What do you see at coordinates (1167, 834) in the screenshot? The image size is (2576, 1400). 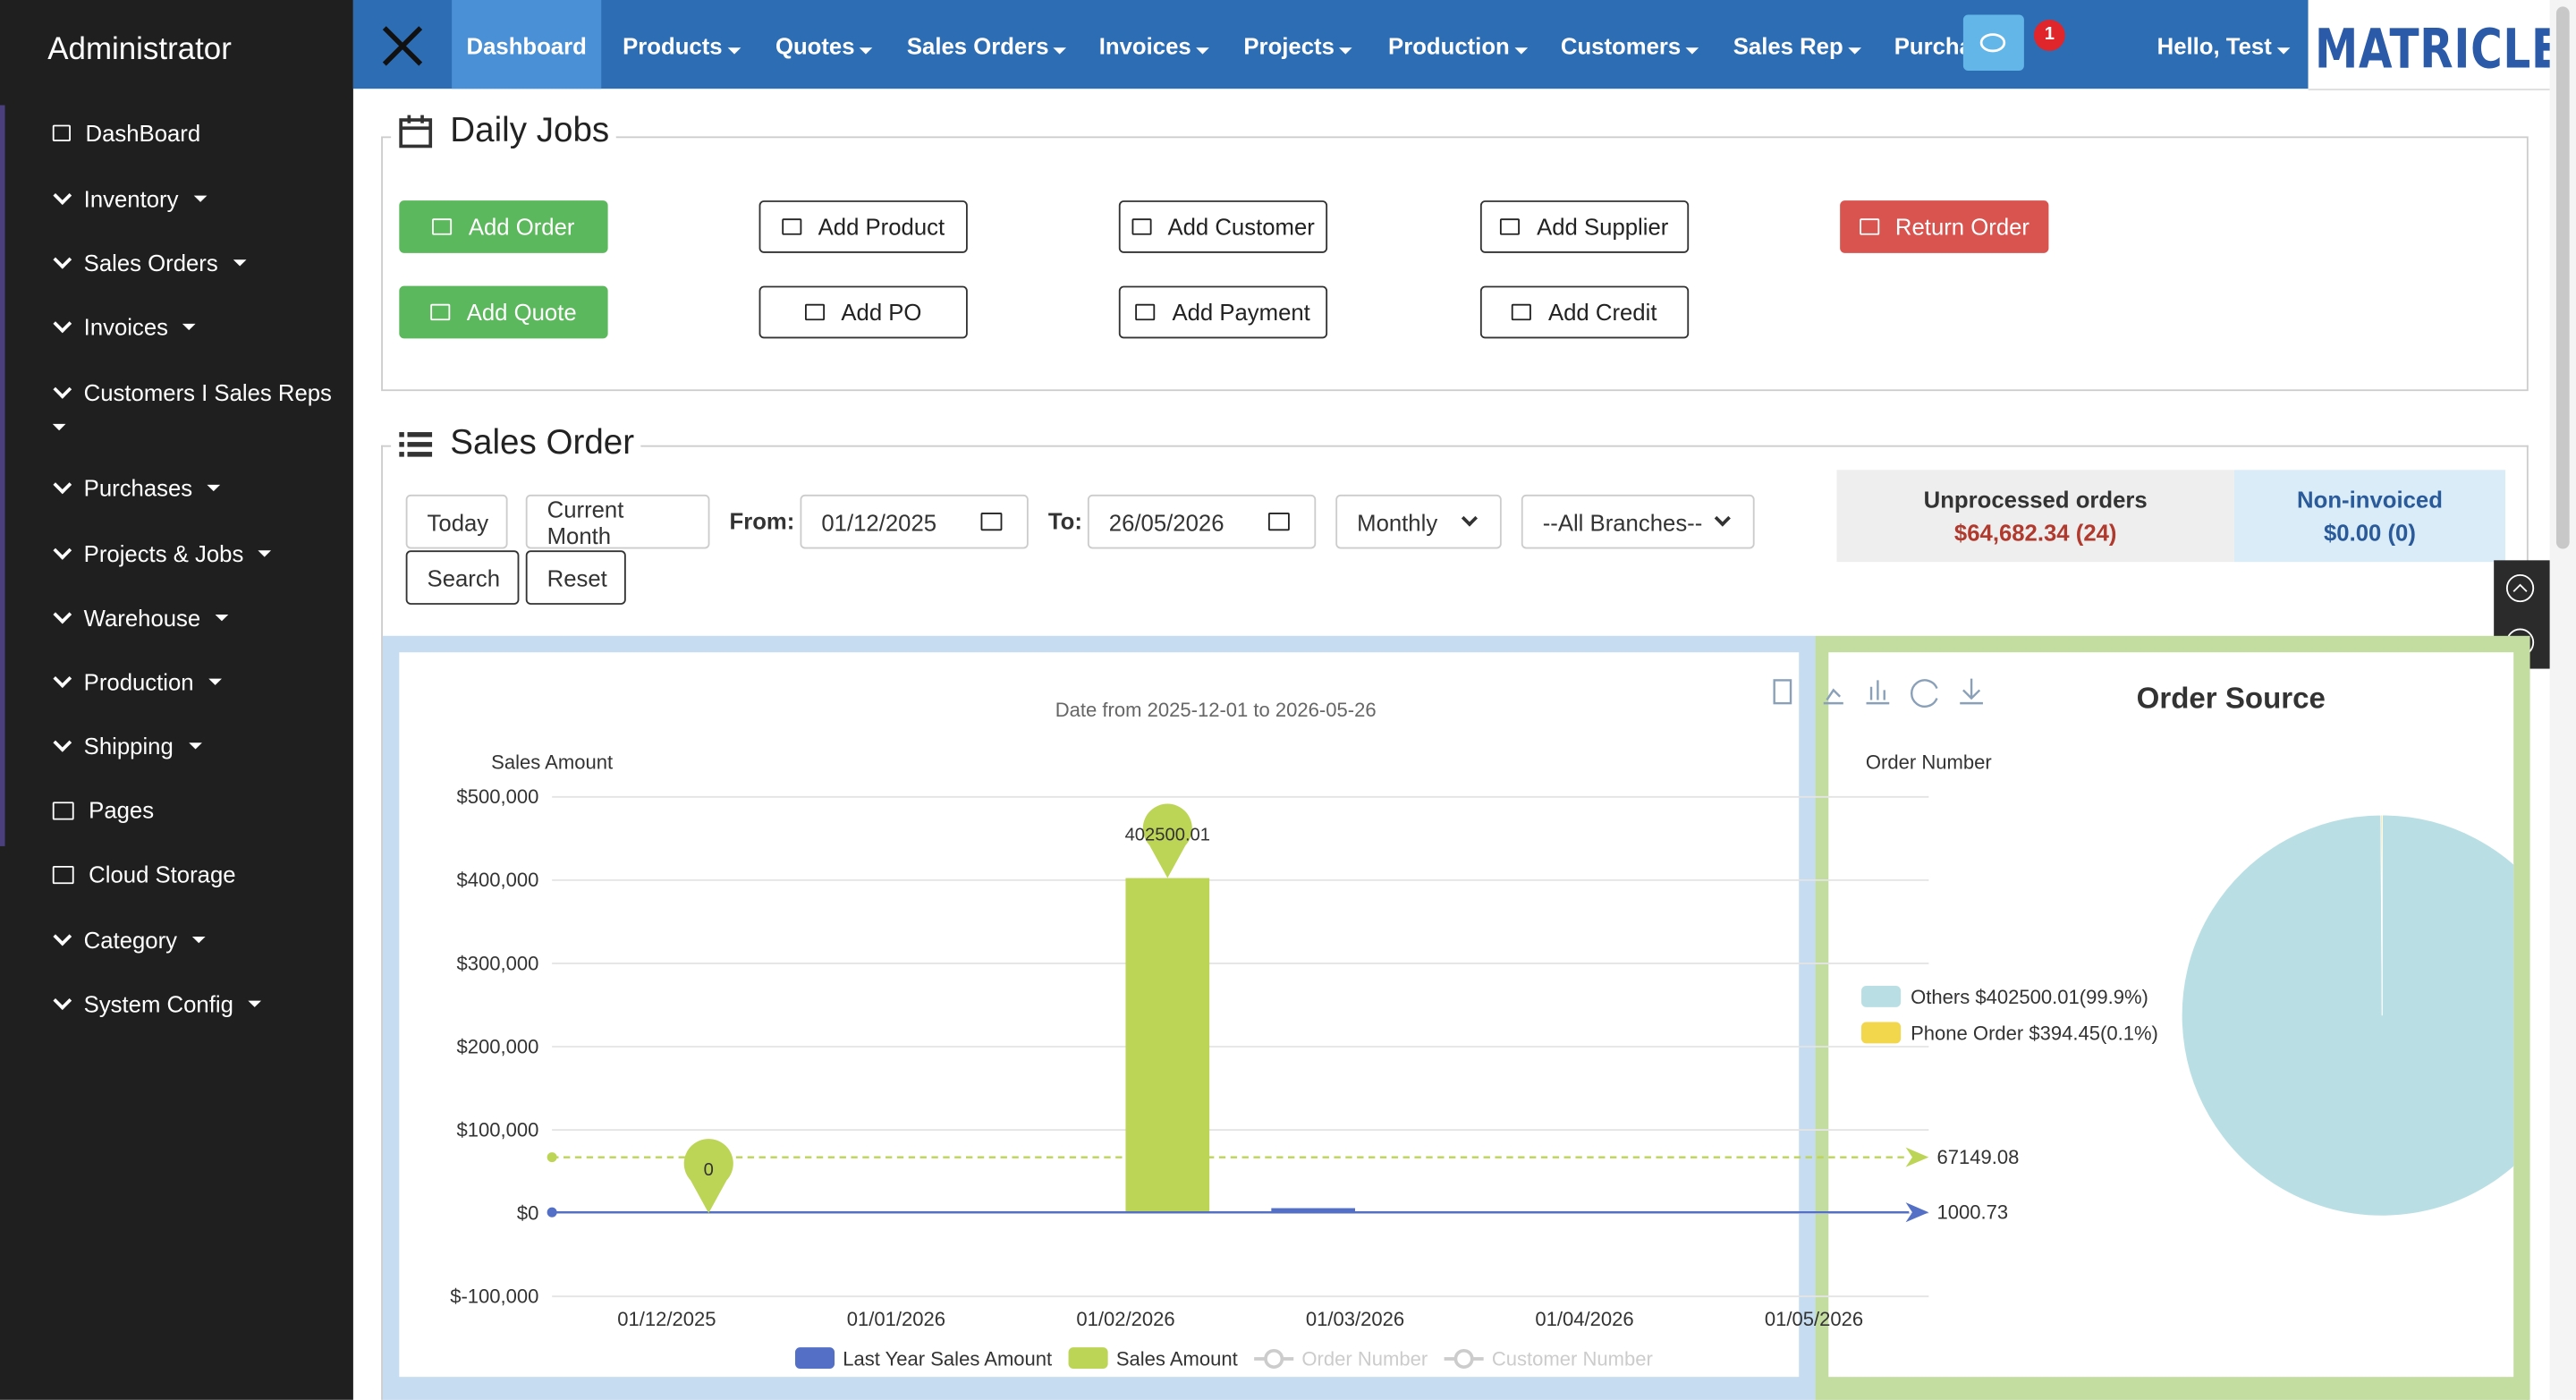 I see `mark-point-label: 402500.01` at bounding box center [1167, 834].